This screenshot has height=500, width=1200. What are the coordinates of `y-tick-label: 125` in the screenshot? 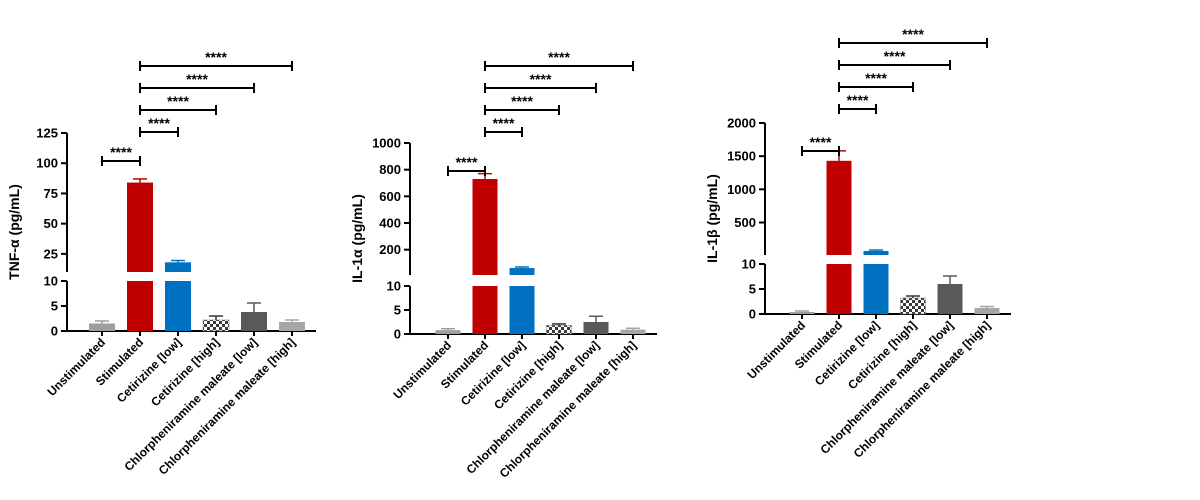 It's located at (47, 133).